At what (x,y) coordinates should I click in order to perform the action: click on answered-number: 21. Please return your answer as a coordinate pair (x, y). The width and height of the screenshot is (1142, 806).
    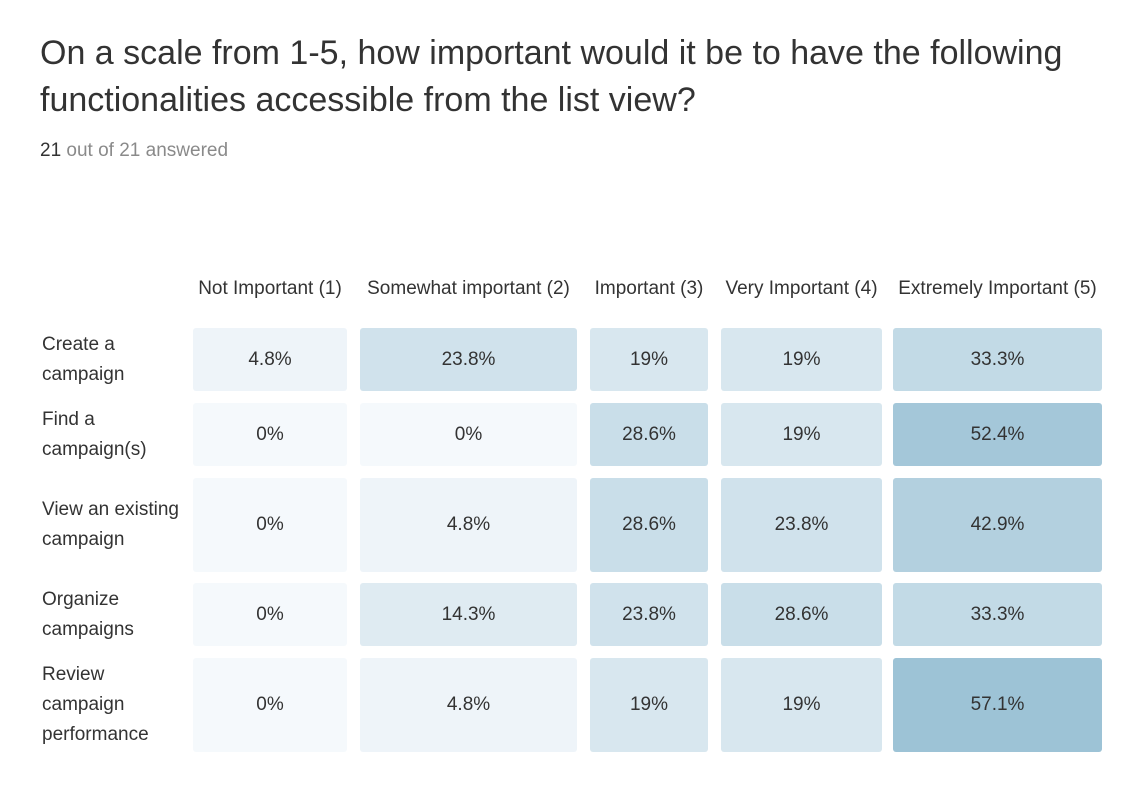
    Looking at the image, I should click on (51, 150).